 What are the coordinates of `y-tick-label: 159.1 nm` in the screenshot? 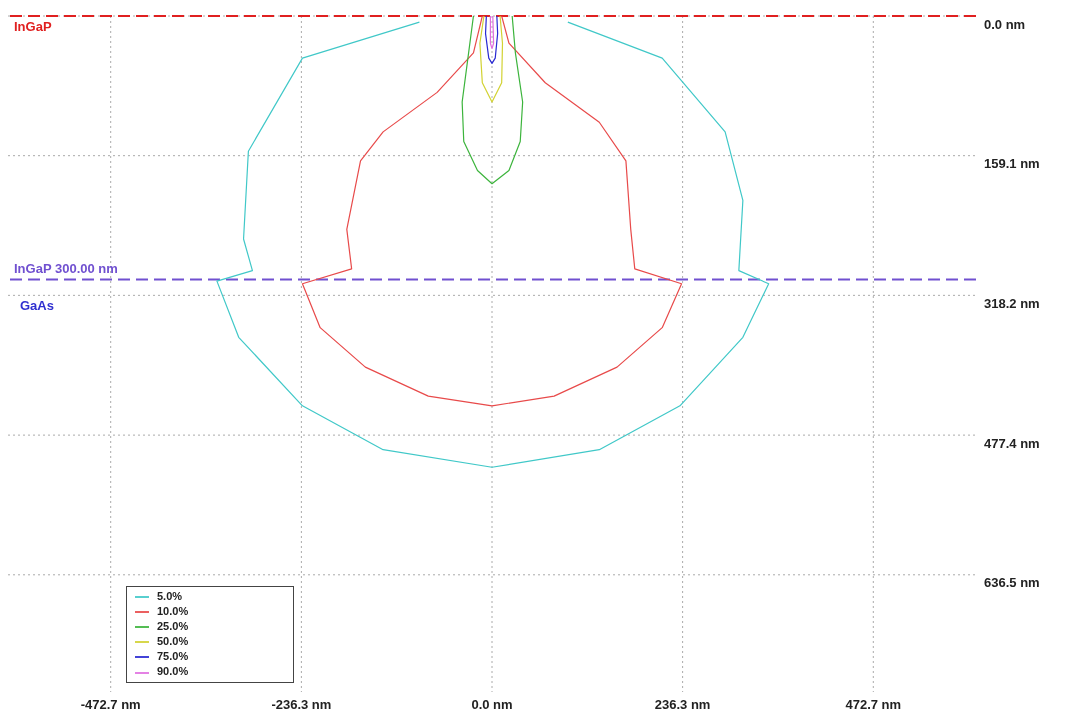 It's located at (1012, 164).